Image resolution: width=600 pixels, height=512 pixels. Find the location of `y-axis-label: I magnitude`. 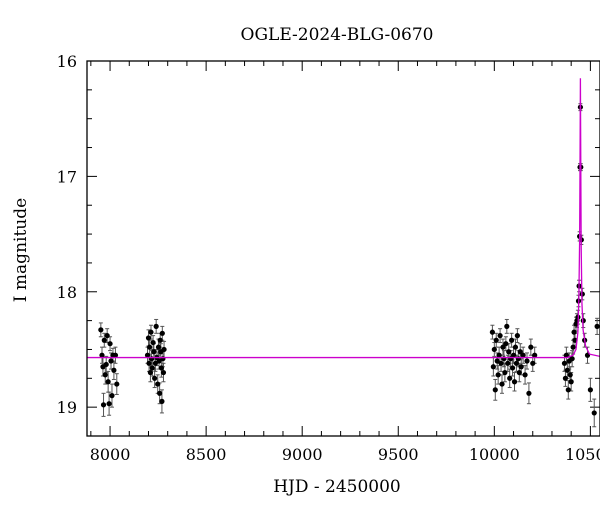

y-axis-label: I magnitude is located at coordinates (21, 250).